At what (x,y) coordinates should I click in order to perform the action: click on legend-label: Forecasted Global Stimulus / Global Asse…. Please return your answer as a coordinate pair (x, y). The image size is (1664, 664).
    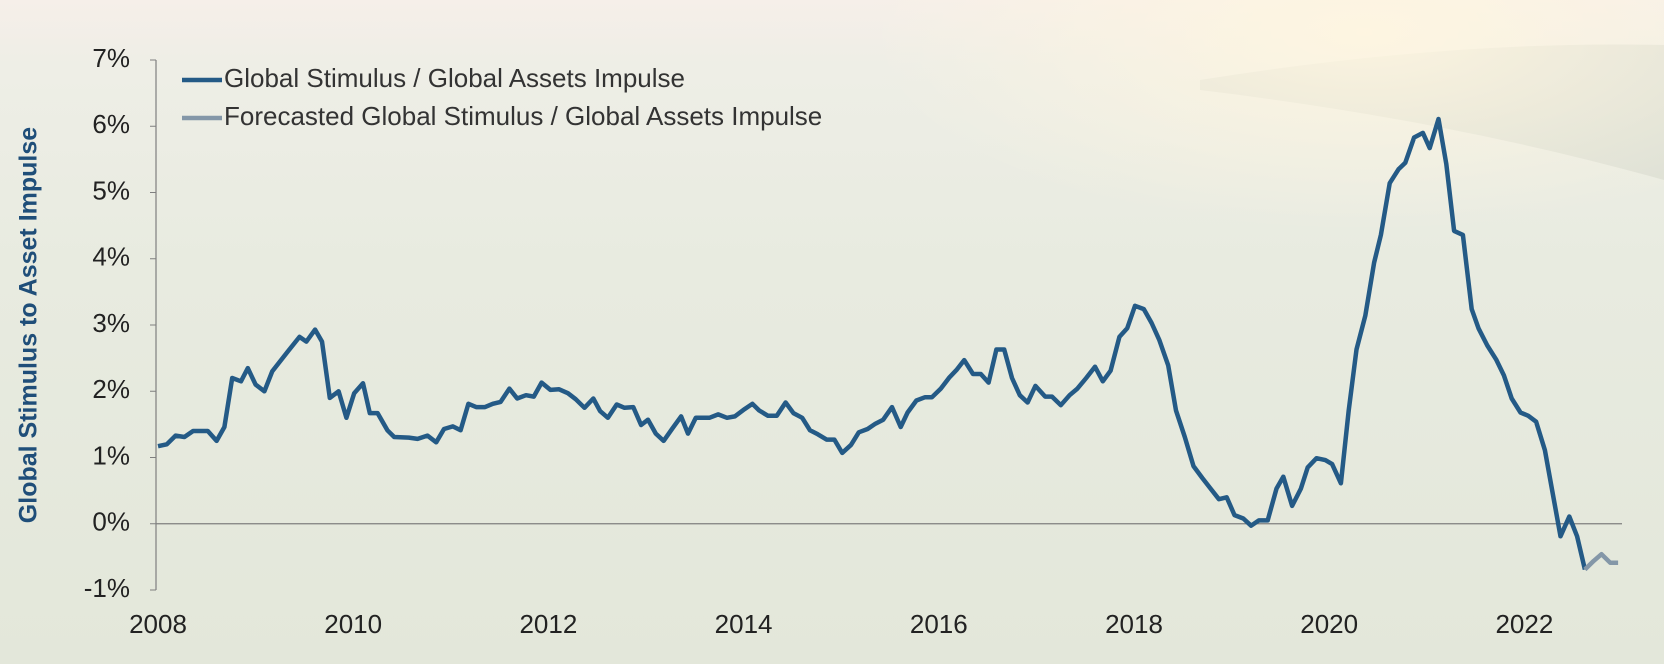
    Looking at the image, I should click on (523, 116).